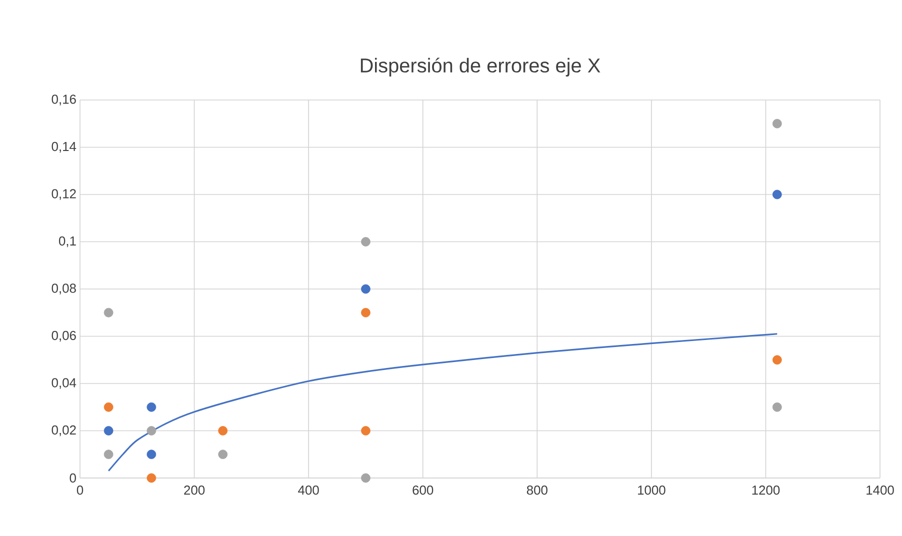 This screenshot has width=902, height=536. Describe the element at coordinates (652, 490) in the screenshot. I see `x-tick-label: 1000` at that location.